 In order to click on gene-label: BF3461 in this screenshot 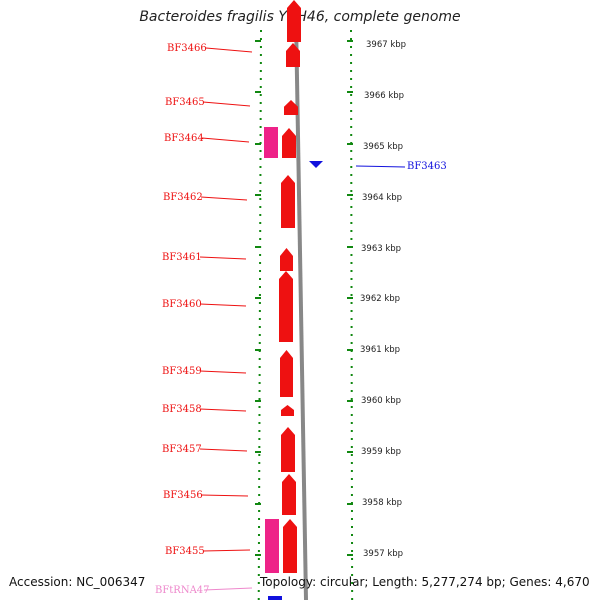, I will do `click(182, 257)`.